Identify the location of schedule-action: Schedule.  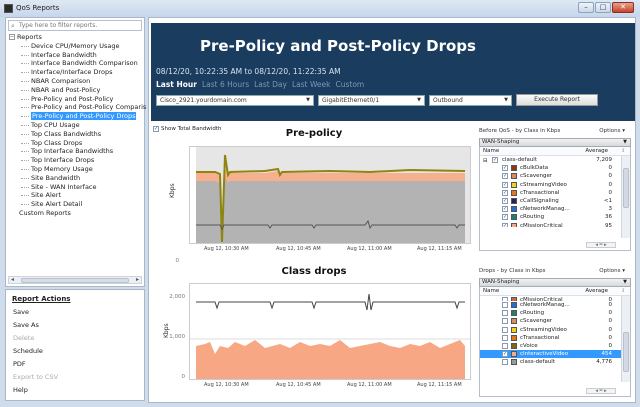
(28, 351).